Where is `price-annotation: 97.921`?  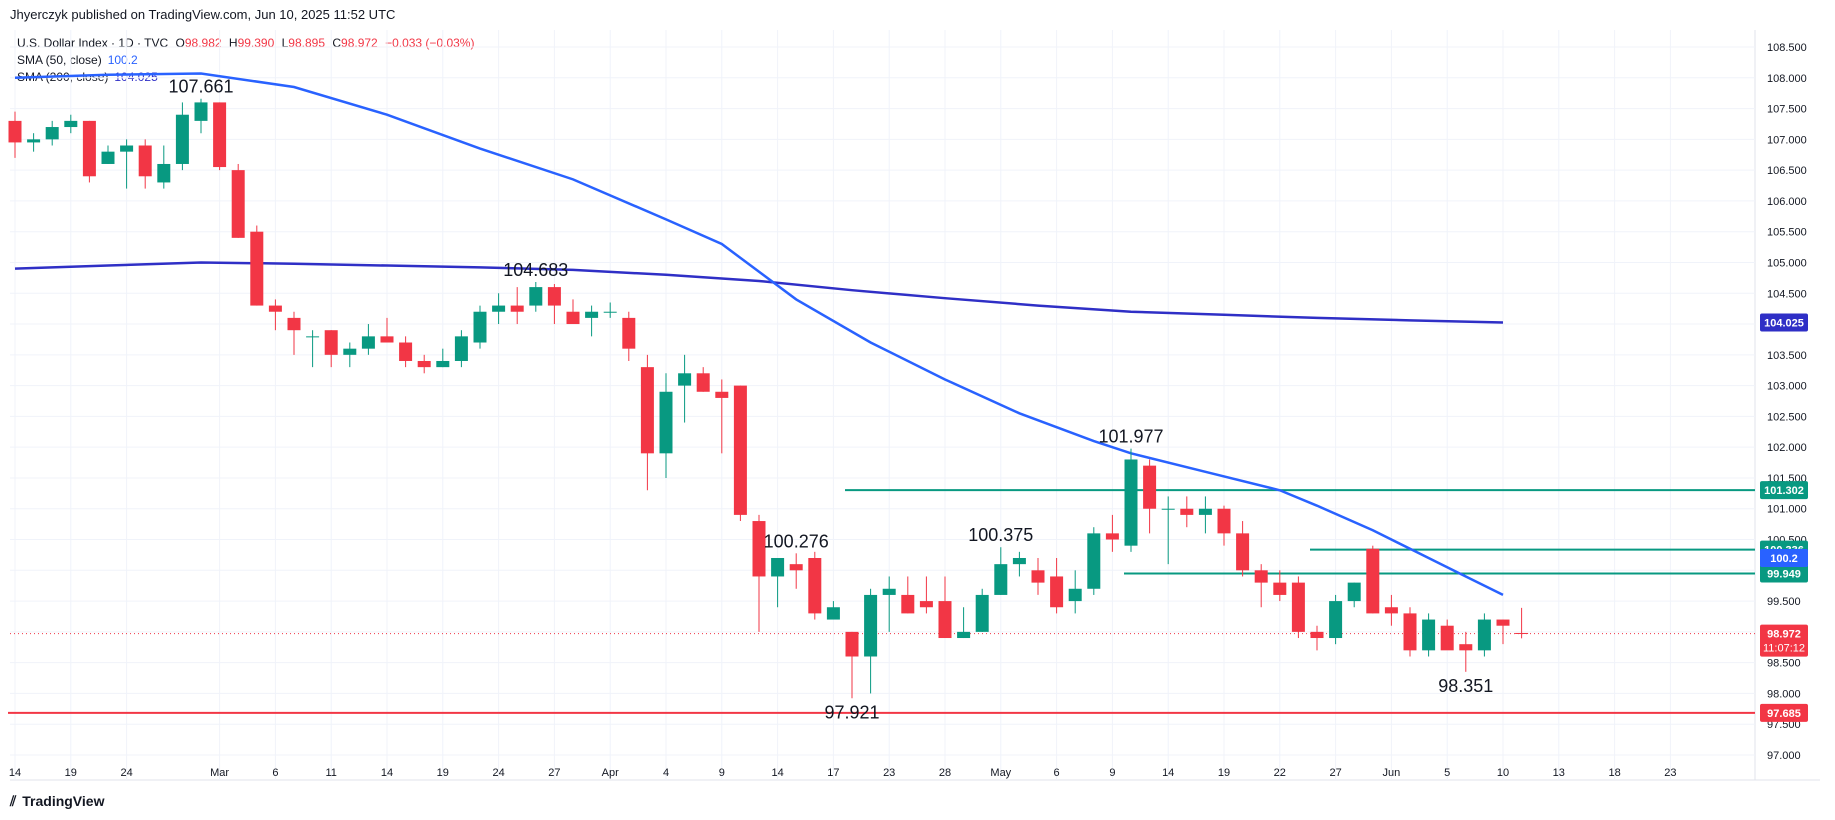 price-annotation: 97.921 is located at coordinates (851, 712).